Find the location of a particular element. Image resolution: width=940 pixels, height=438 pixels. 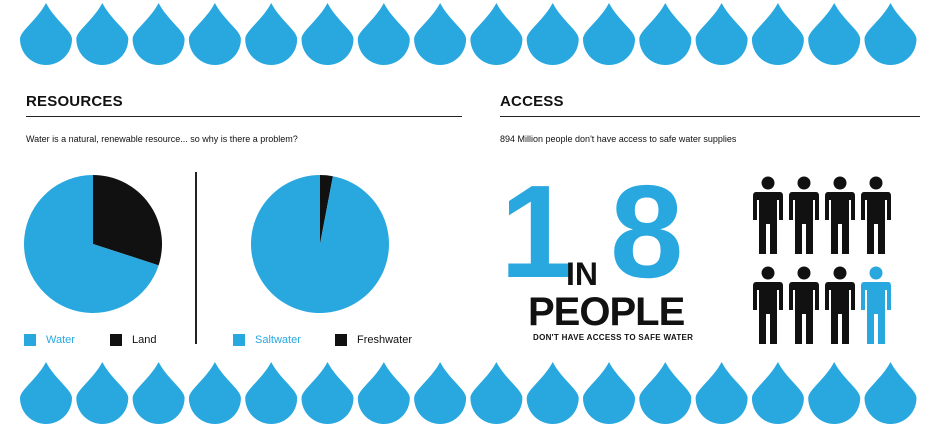

pie-slice-land is located at coordinates (127, 220).